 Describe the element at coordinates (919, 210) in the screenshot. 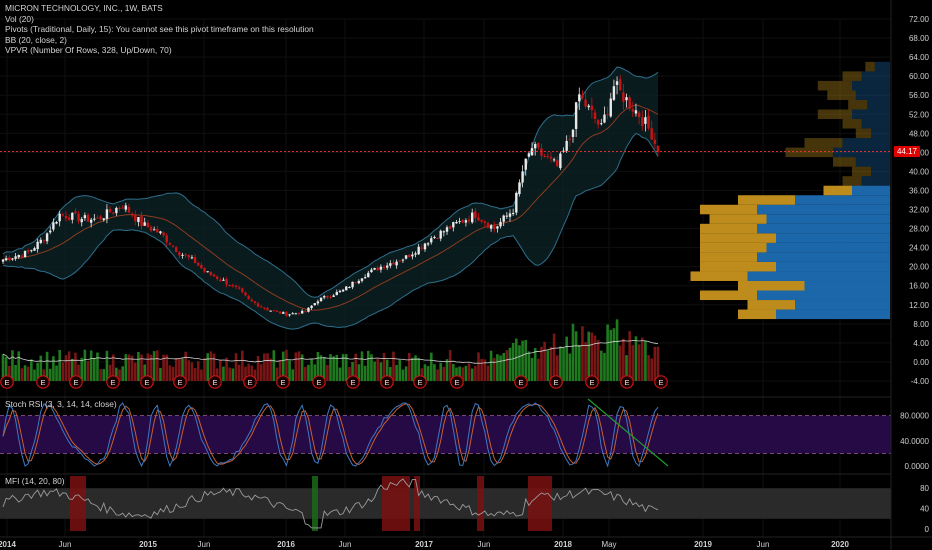

I see `y-tick-label: 32.00` at that location.